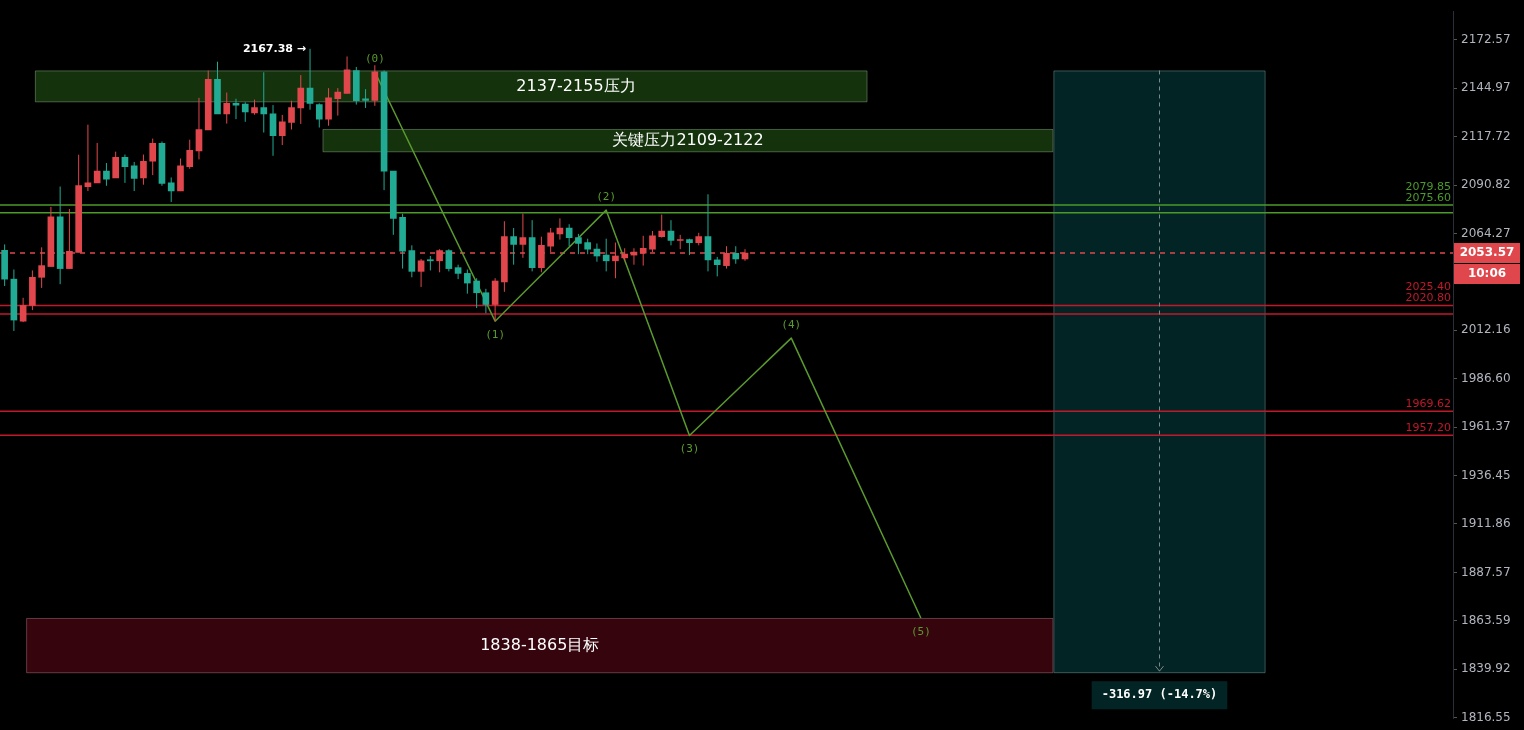 The height and width of the screenshot is (730, 1524). What do you see at coordinates (1486, 619) in the screenshot?
I see `y-tick-label: 1863.59` at bounding box center [1486, 619].